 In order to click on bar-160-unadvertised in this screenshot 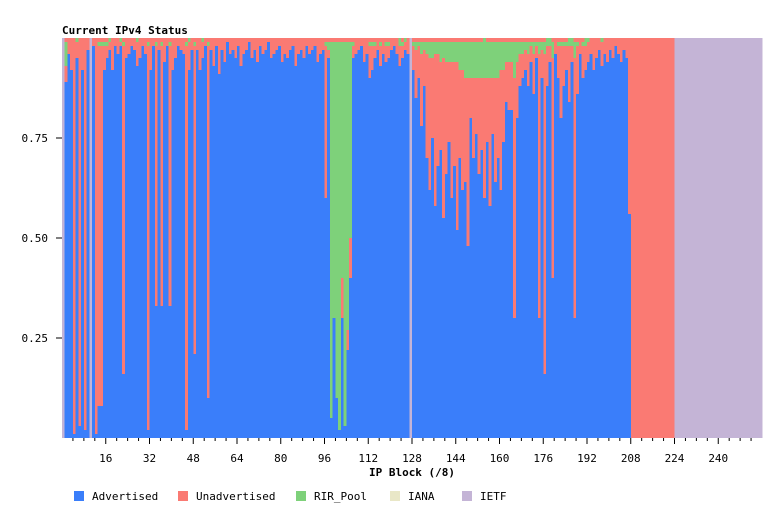, I will do `click(501, 130)`.